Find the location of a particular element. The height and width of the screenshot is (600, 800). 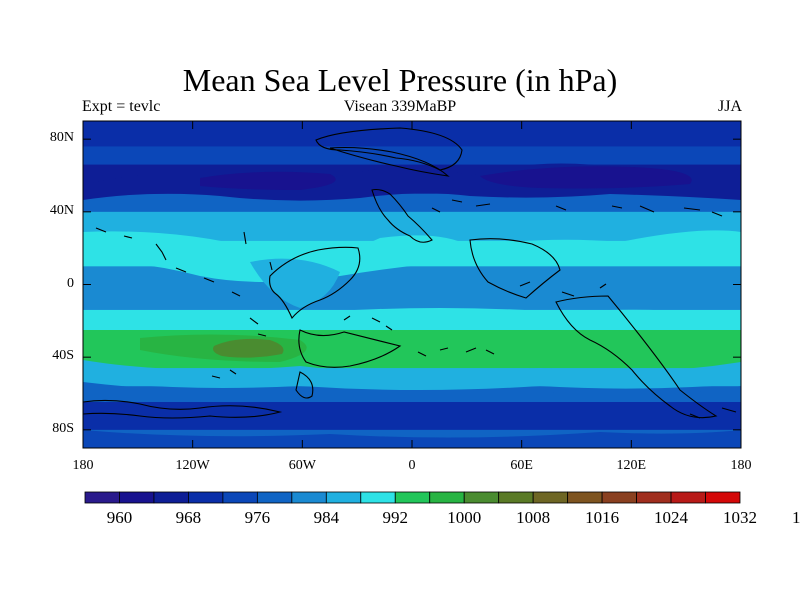

colorbar-tick-label: 976 is located at coordinates (257, 517).